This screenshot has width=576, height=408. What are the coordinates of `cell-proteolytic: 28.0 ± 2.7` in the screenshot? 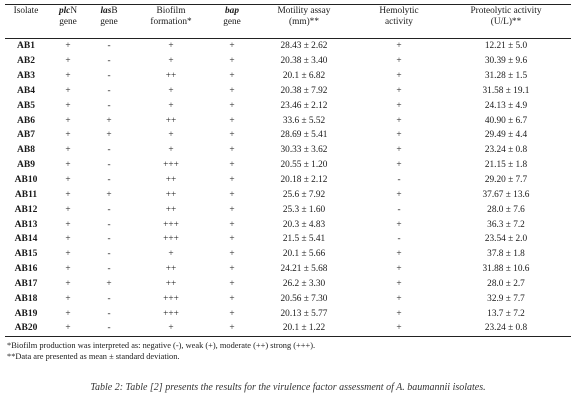 It's located at (506, 283).